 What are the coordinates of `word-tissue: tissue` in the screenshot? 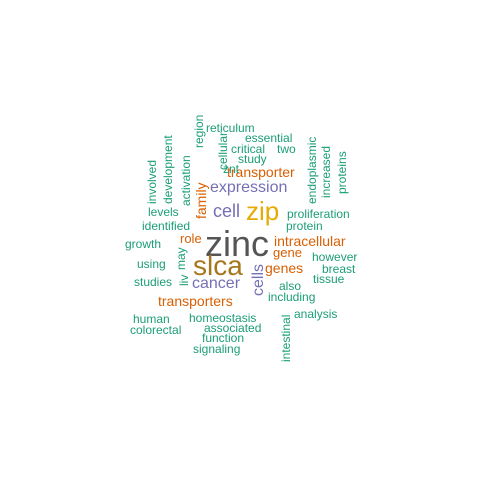 It's located at (329, 279).